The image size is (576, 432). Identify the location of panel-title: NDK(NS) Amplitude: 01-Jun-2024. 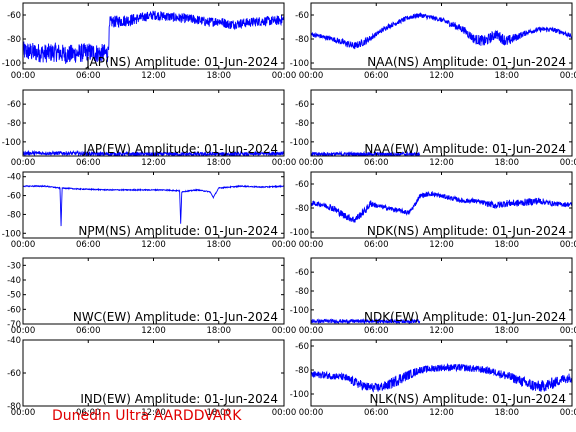
(466, 231).